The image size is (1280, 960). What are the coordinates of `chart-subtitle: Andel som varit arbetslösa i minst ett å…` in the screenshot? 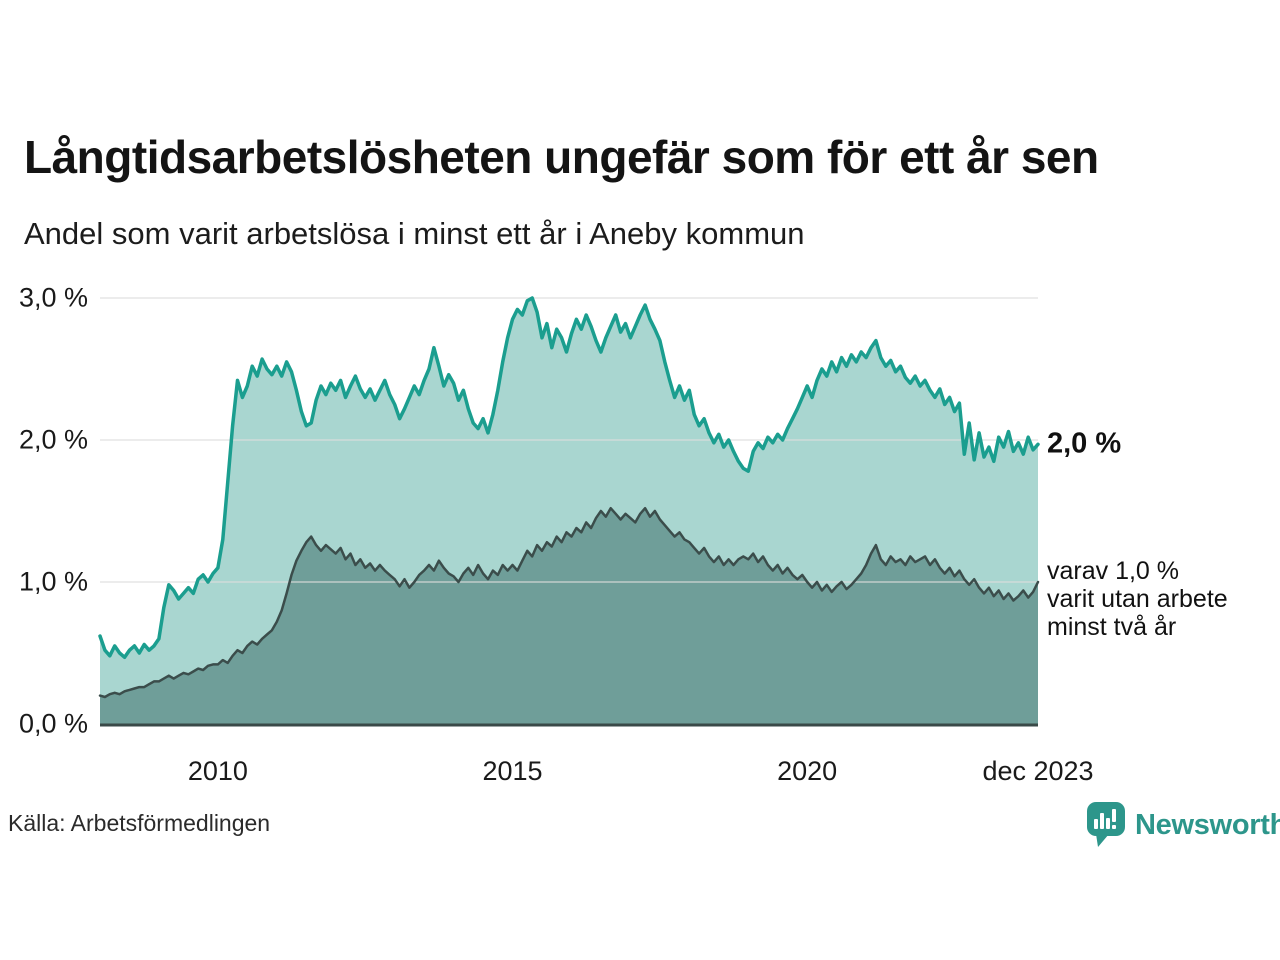 It's located at (414, 233).